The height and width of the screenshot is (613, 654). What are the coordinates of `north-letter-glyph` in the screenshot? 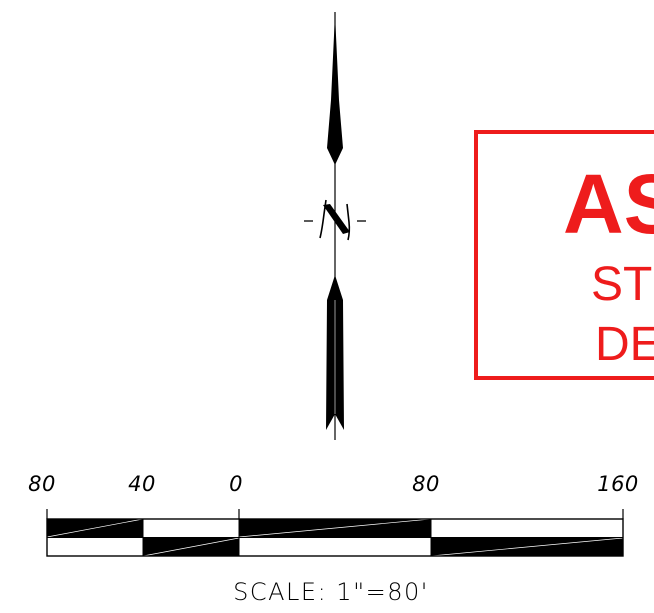 It's located at (335, 220).